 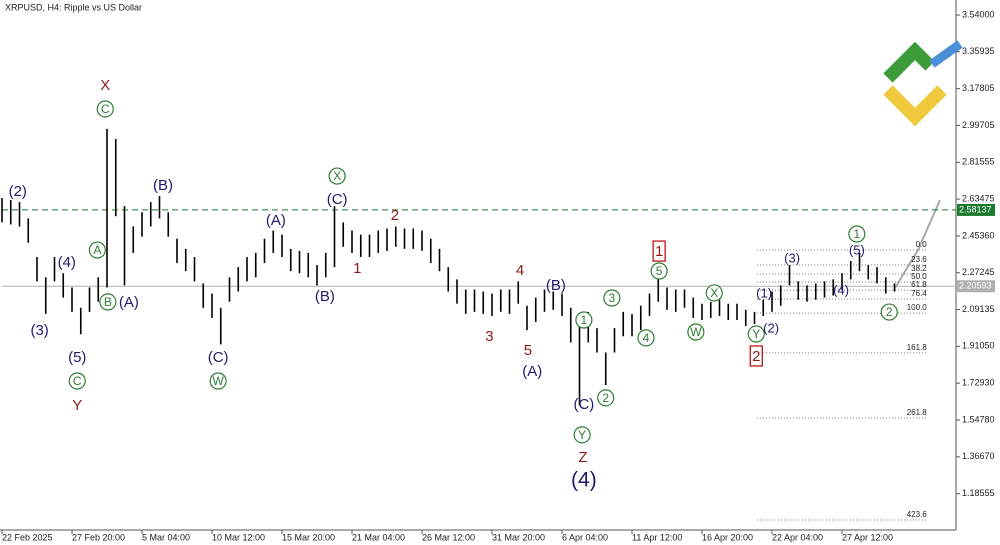 What do you see at coordinates (923, 83) in the screenshot?
I see `logo` at bounding box center [923, 83].